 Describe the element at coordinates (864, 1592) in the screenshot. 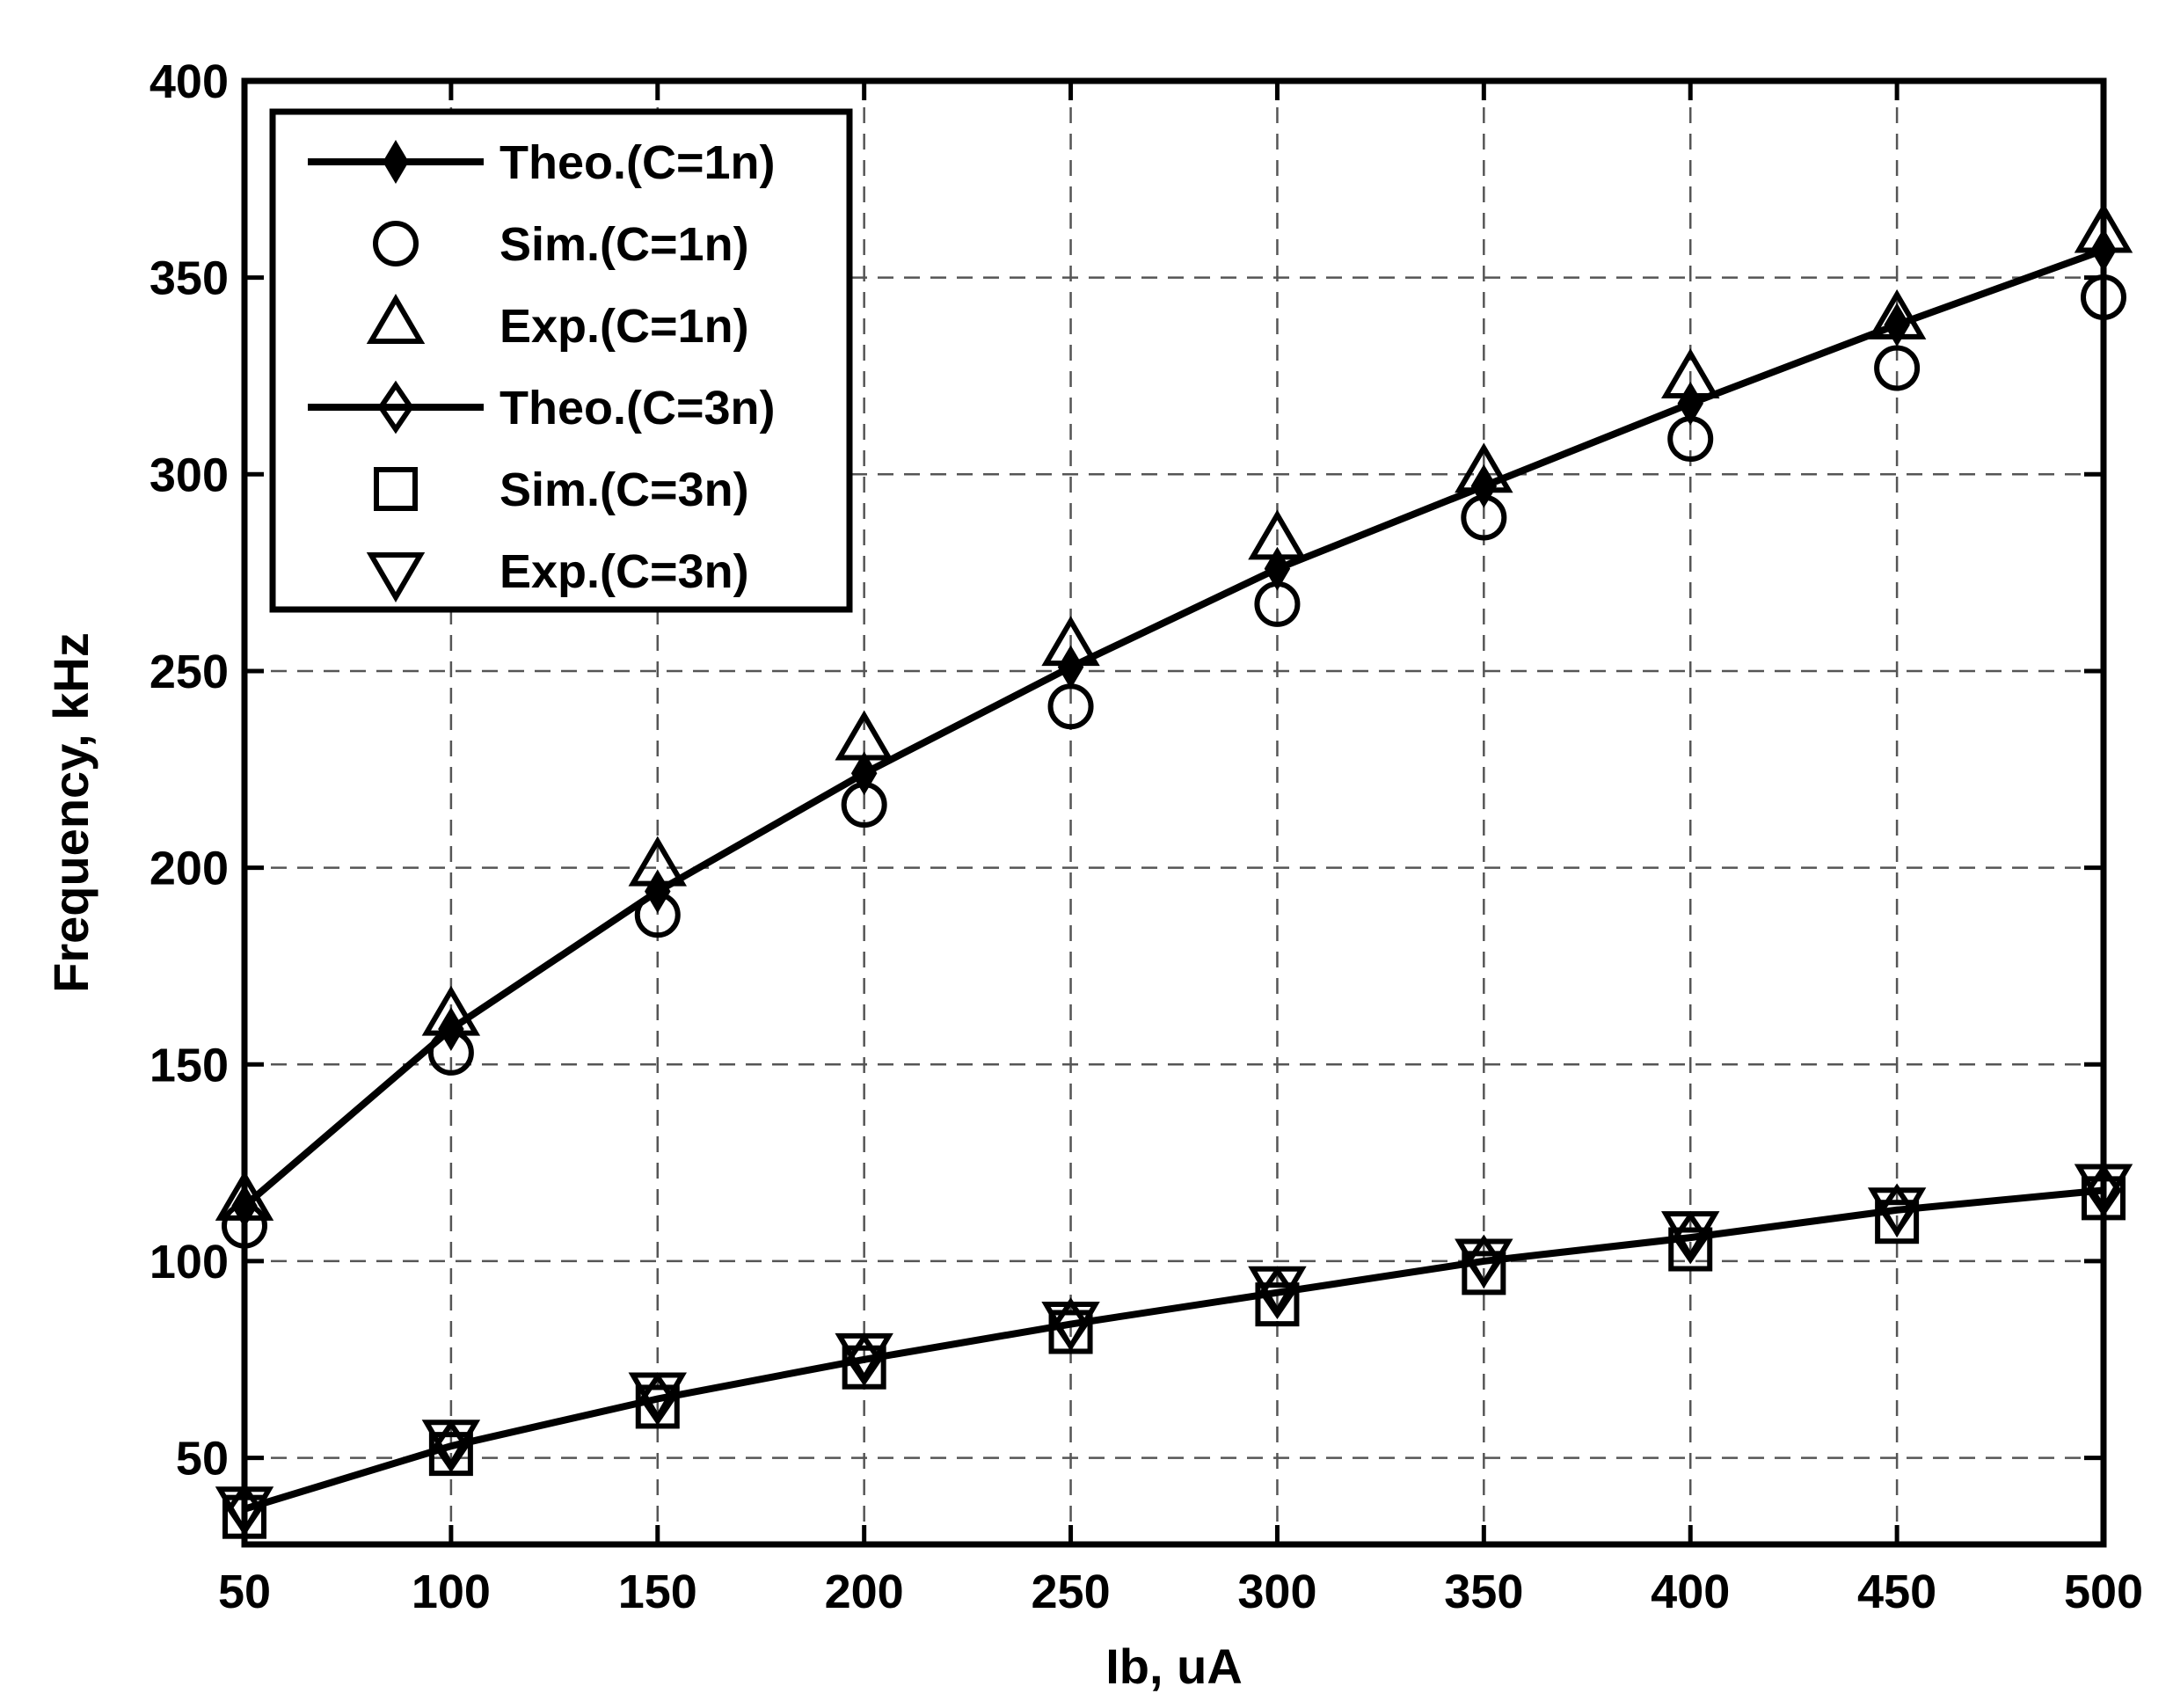

I see `x-tick-label: 200` at that location.